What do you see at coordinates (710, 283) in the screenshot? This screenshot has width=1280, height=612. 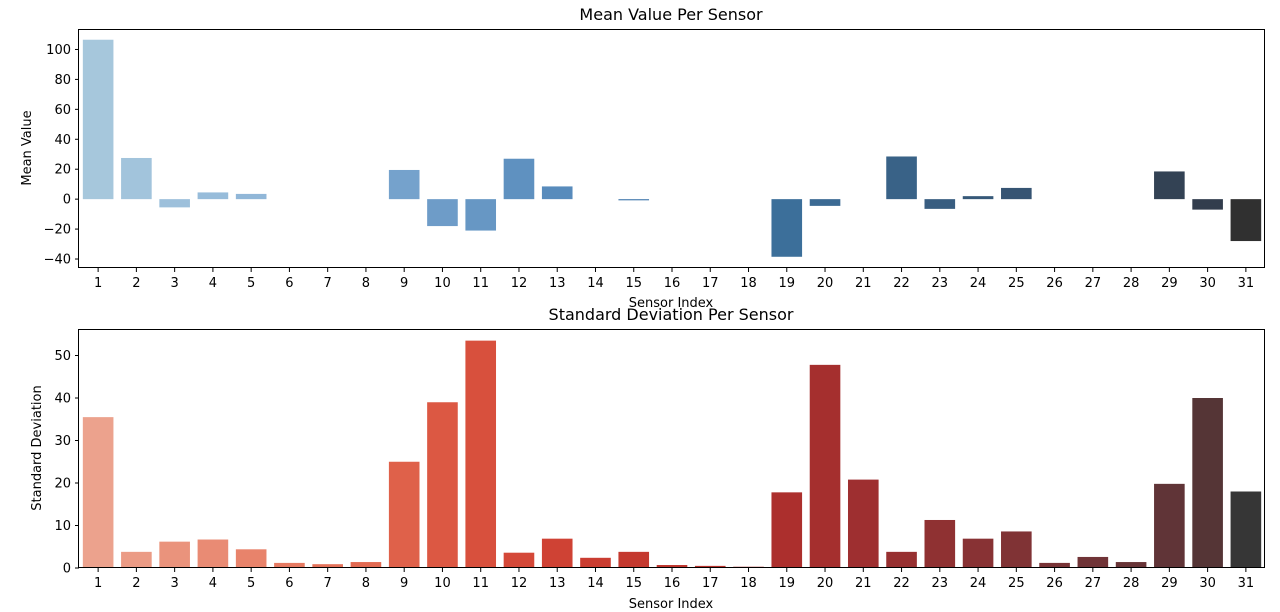 I see `mean-chart-x-tick-label-17: 17` at bounding box center [710, 283].